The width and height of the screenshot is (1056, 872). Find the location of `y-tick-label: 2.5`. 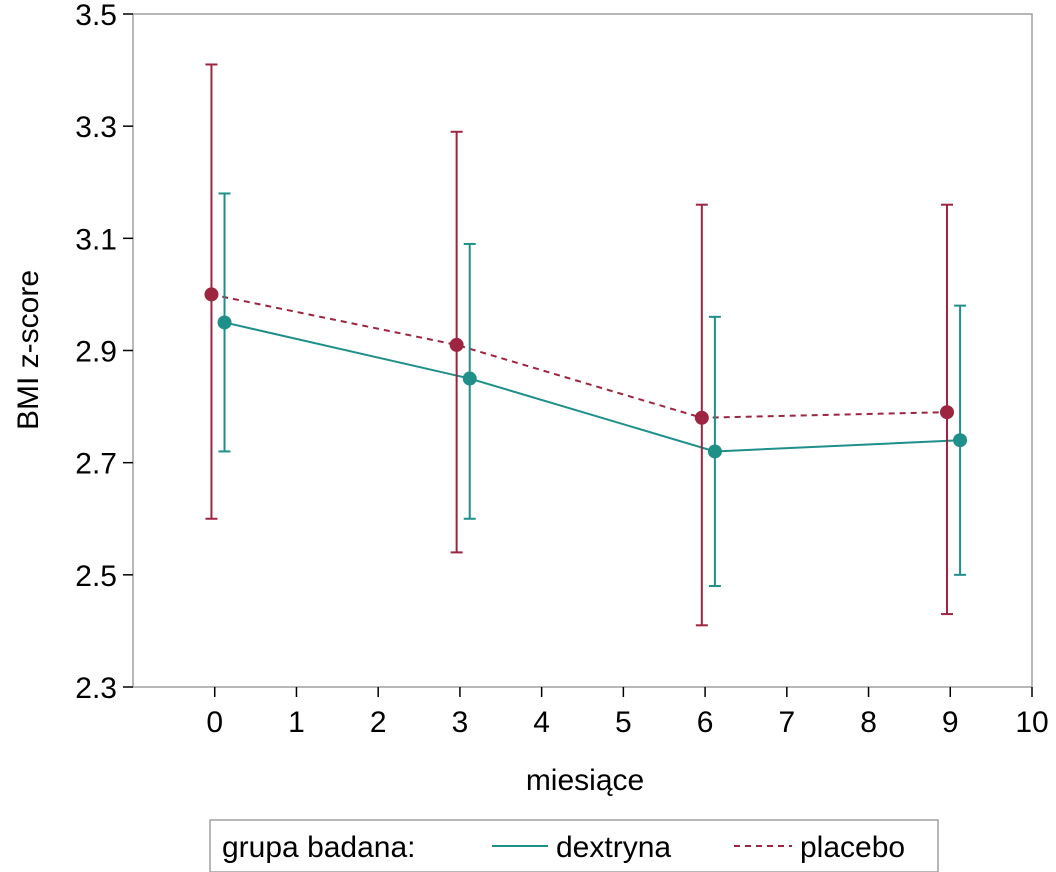

y-tick-label: 2.5 is located at coordinates (96, 576).